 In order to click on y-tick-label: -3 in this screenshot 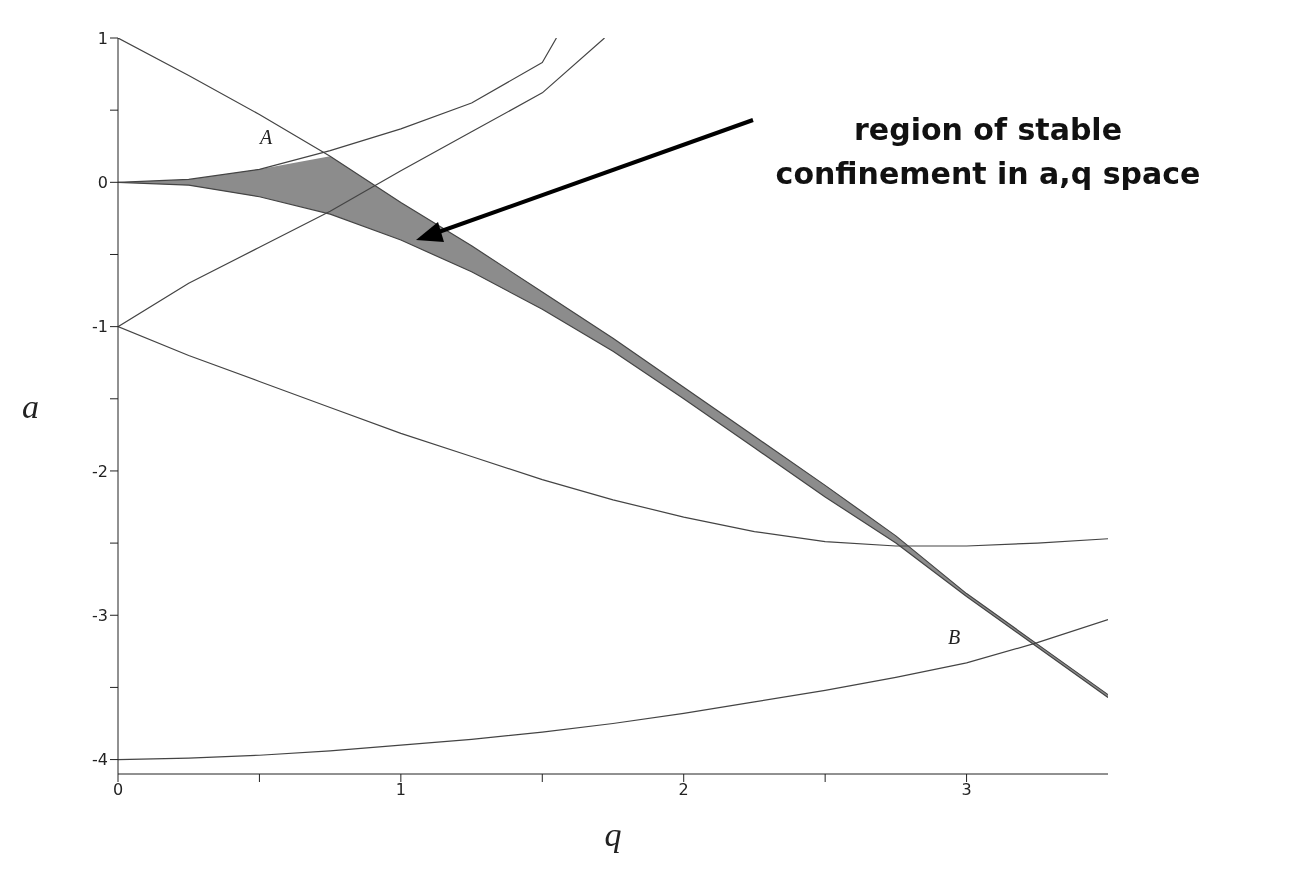, I will do `click(100, 615)`.